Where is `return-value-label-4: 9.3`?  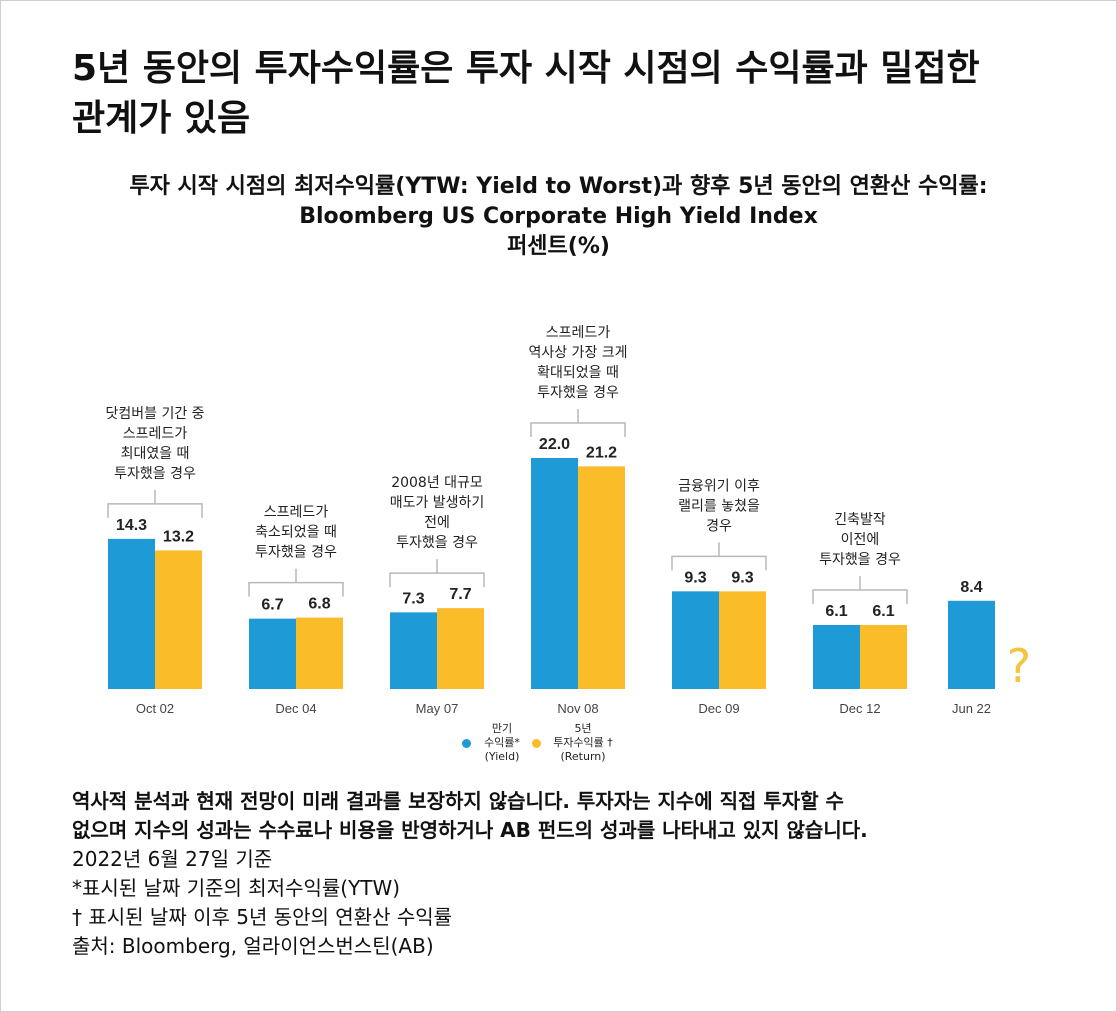 return-value-label-4: 9.3 is located at coordinates (742, 577).